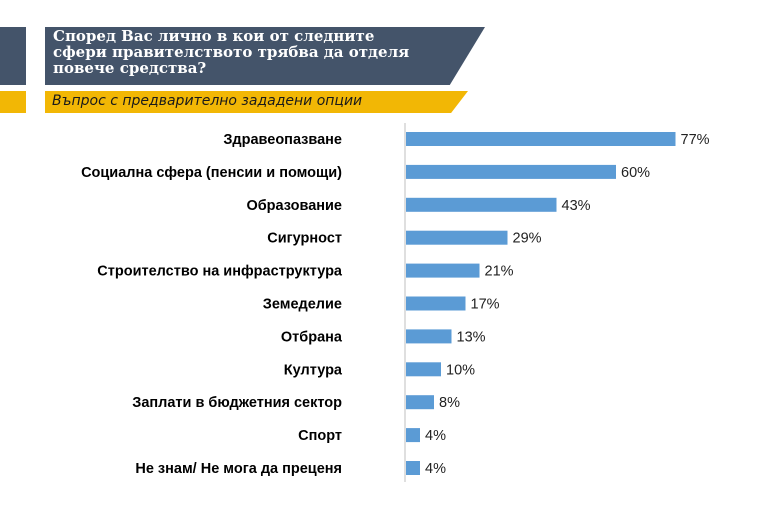 Image resolution: width=768 pixels, height=519 pixels. I want to click on value-label: 8%, so click(449, 403).